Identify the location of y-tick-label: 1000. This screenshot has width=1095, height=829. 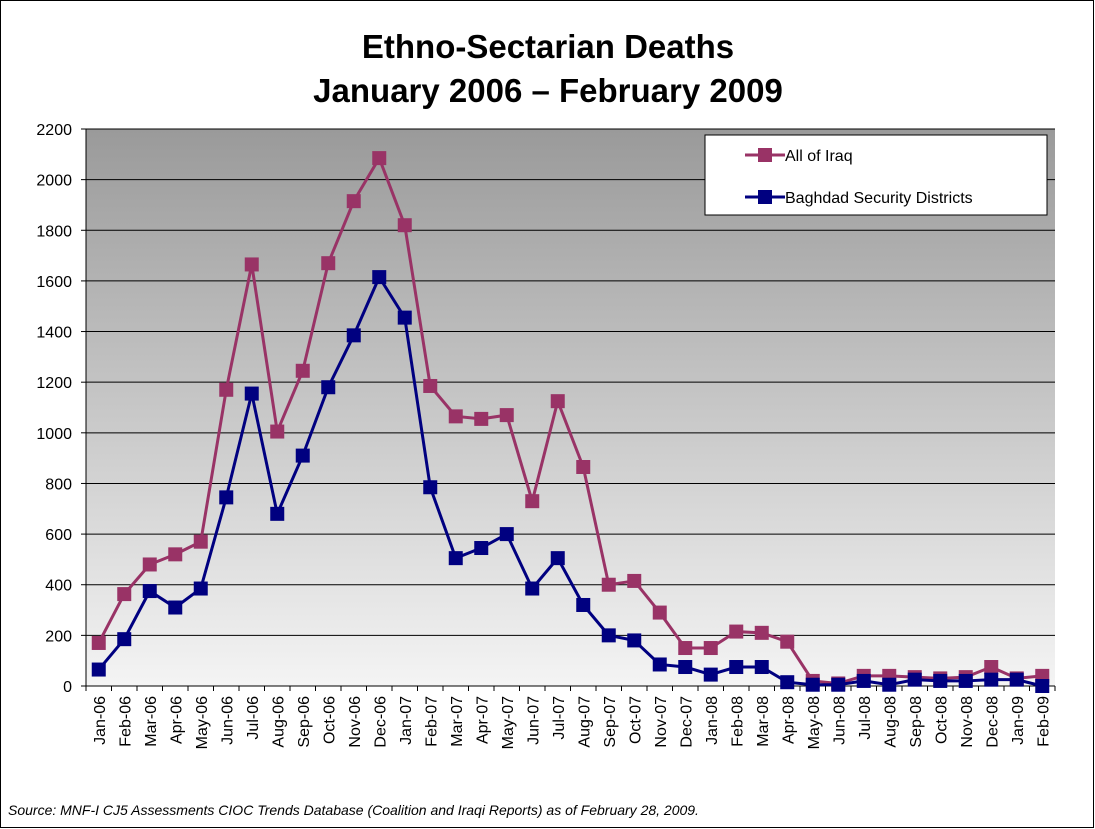
(54, 434).